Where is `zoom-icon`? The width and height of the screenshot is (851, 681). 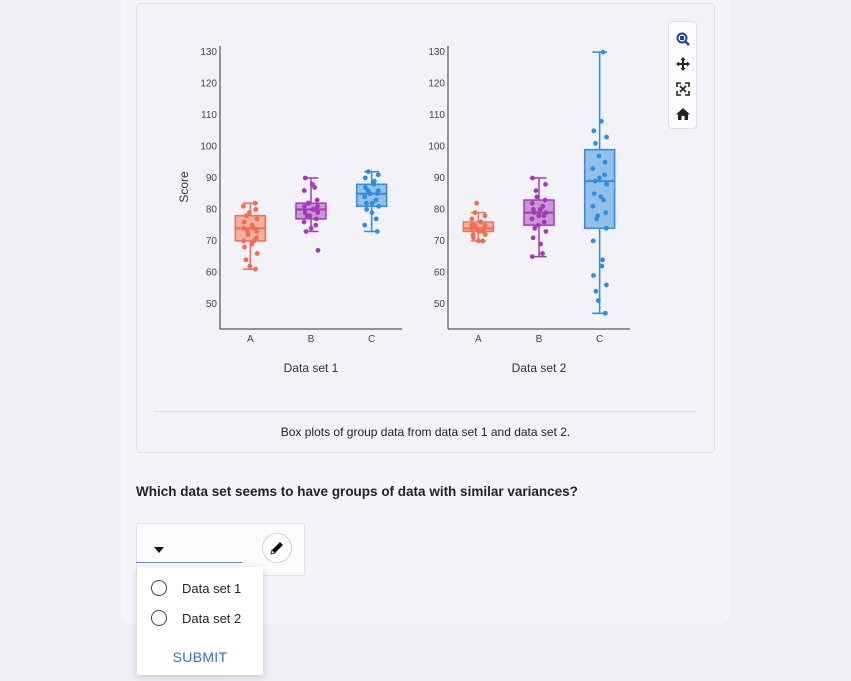
zoom-icon is located at coordinates (682, 39).